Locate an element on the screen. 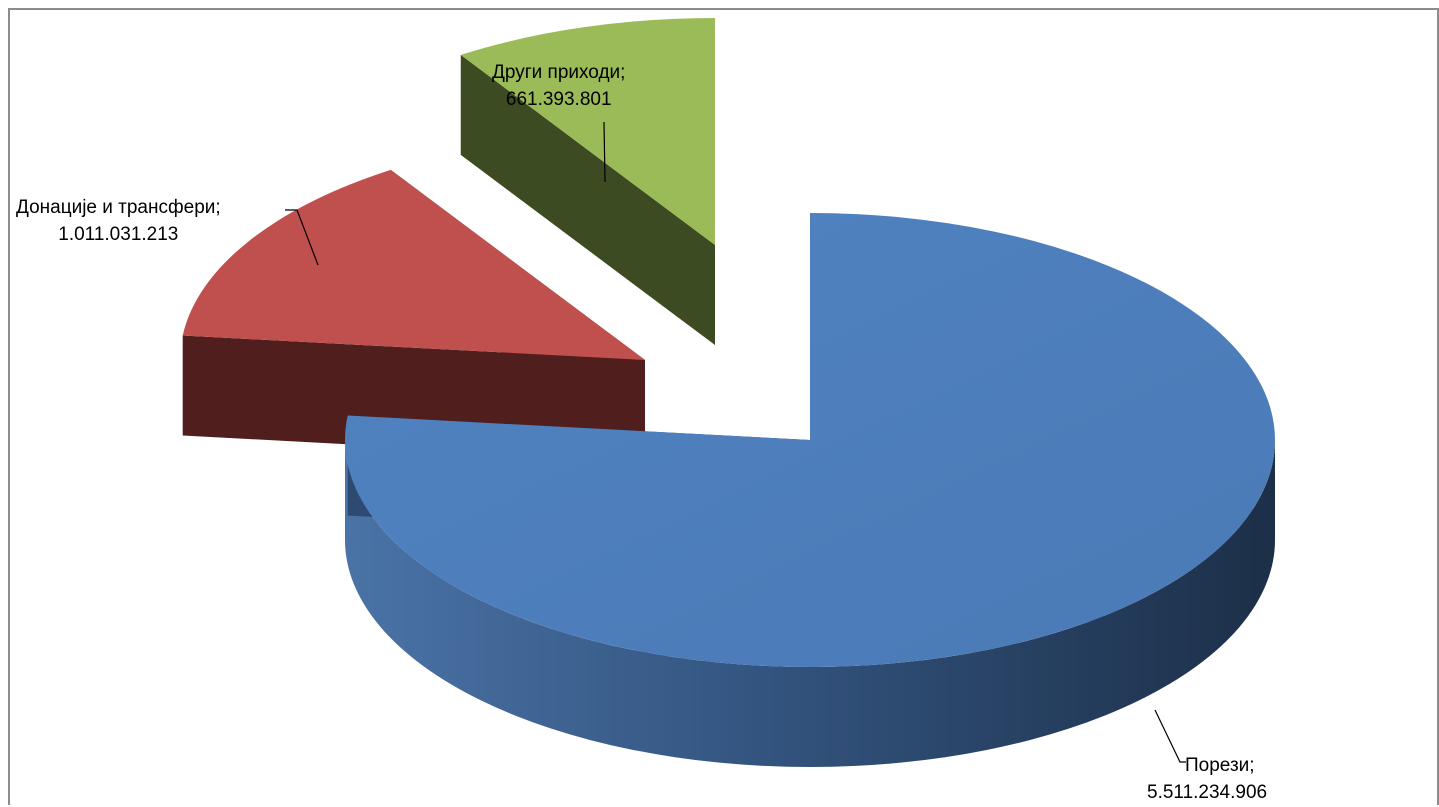  slice-value-donacije: 1.011.031.213 is located at coordinates (118, 234).